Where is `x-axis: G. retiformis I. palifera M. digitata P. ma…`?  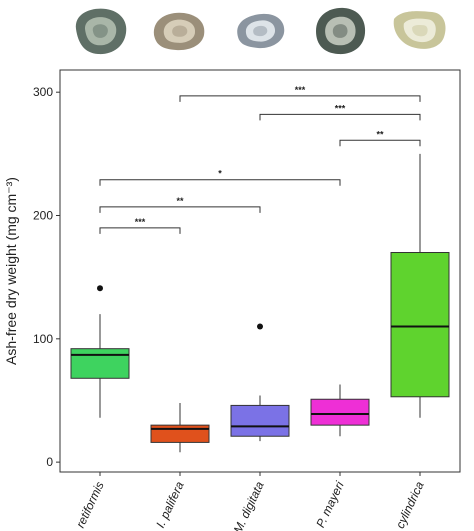
x-axis: G. retiformis I. palifera M. digitata P. ma… is located at coordinates (246, 501).